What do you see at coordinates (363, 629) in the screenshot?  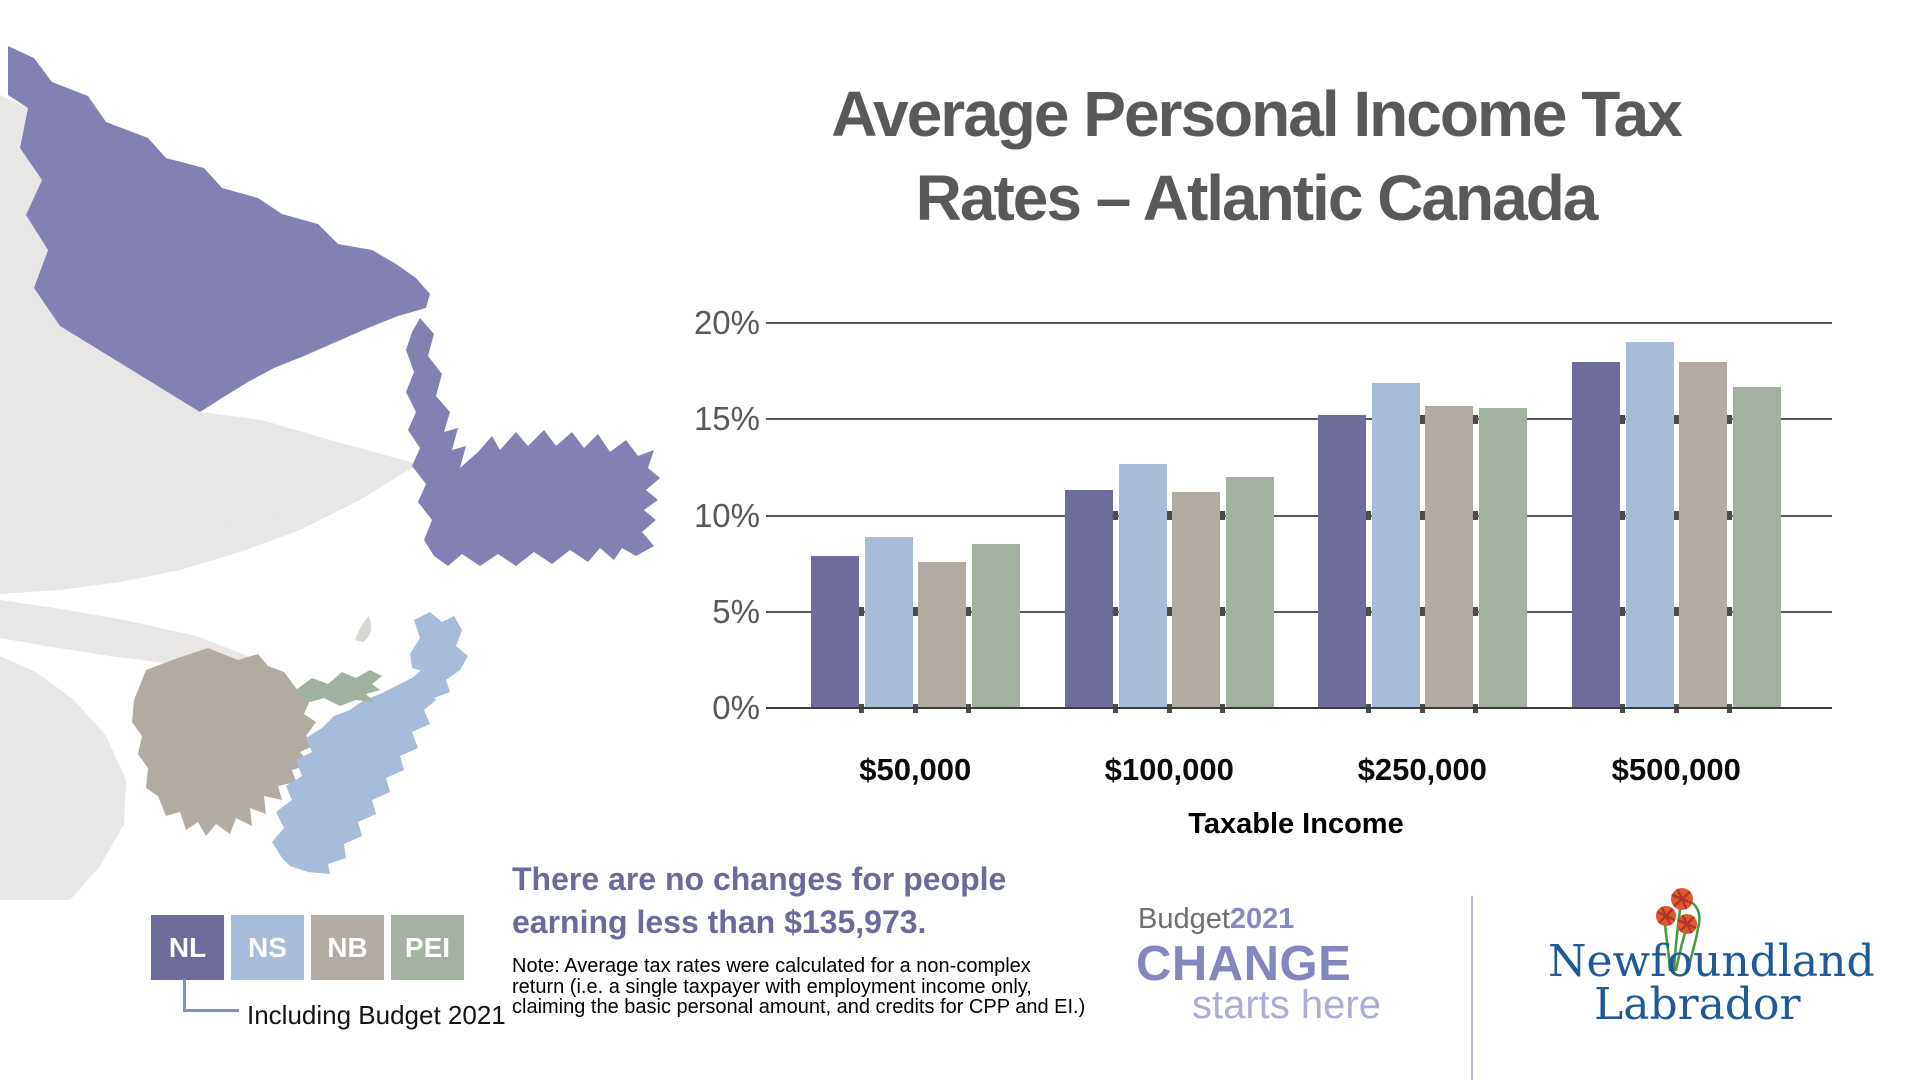 I see `map-magdalen-islands` at bounding box center [363, 629].